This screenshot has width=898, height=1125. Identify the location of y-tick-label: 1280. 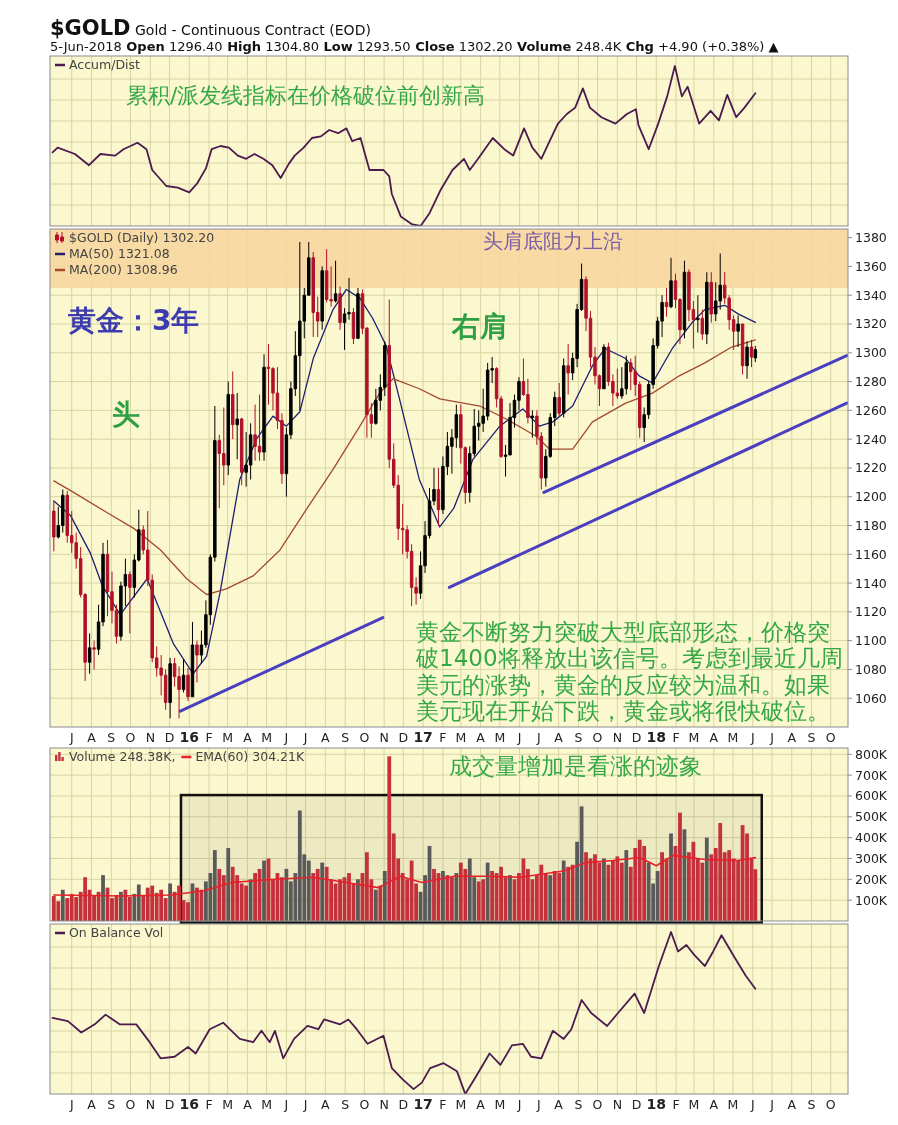
(871, 382).